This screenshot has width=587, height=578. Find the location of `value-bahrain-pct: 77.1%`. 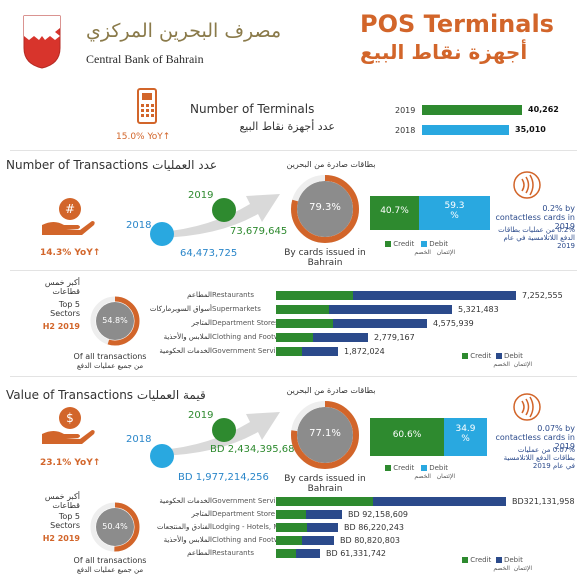

value-bahrain-pct: 77.1% is located at coordinates (325, 433).